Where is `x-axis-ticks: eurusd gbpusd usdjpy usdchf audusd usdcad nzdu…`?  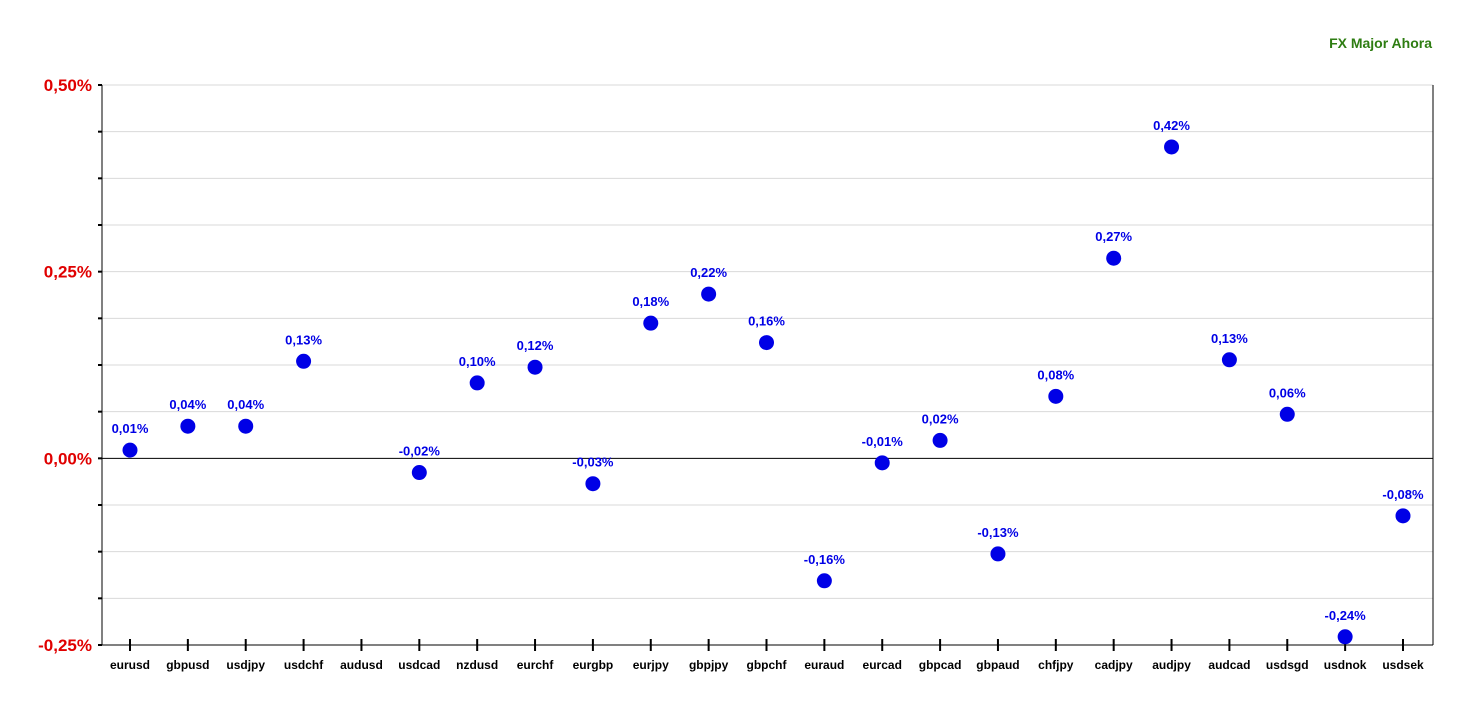 x-axis-ticks: eurusd gbpusd usdjpy usdchf audusd usdcad nzdu… is located at coordinates (767, 655).